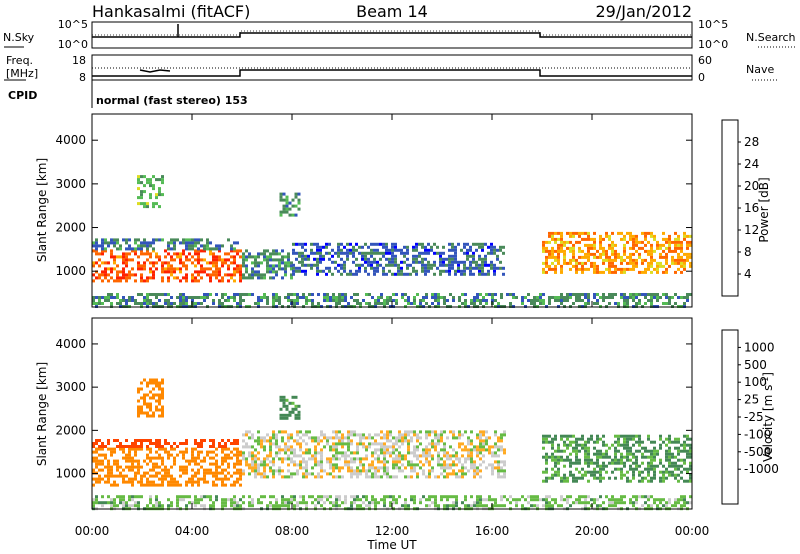 The height and width of the screenshot is (554, 800). Describe the element at coordinates (754, 417) in the screenshot. I see `velocity-colorbar-tick-label: -25` at that location.